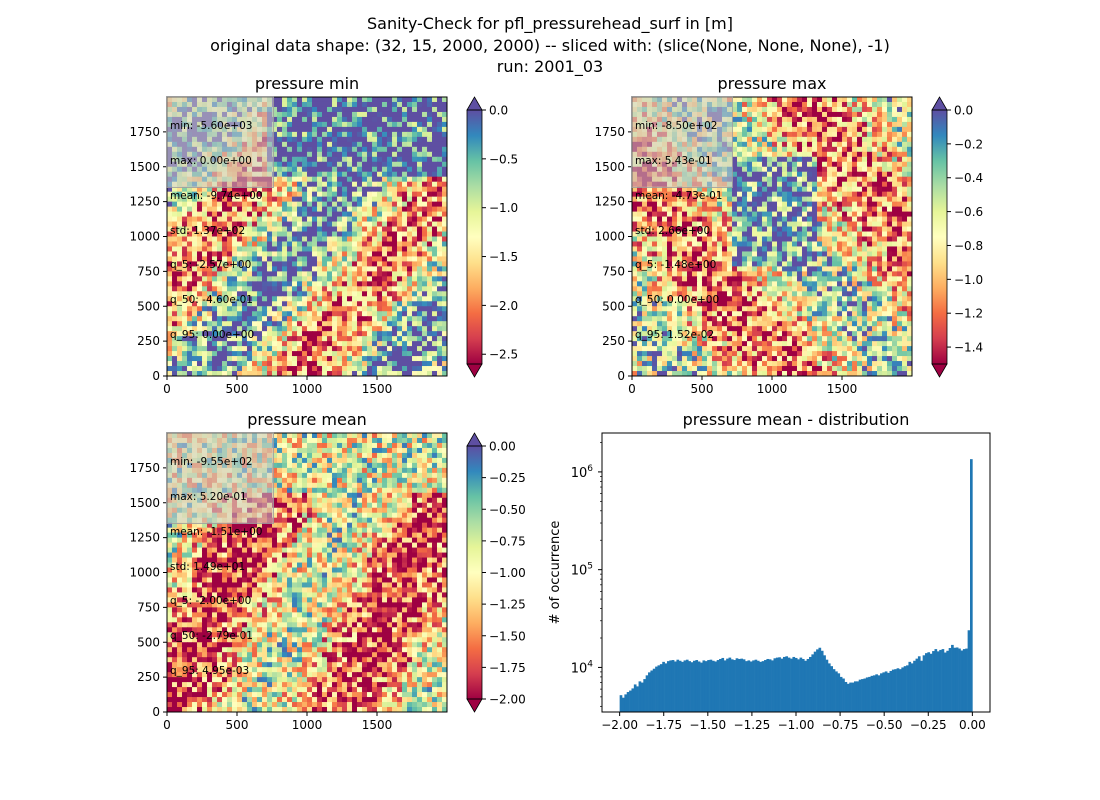 The height and width of the screenshot is (800, 1100). Describe the element at coordinates (492, 237) in the screenshot. I see `colorbar: 0.0 −0.5 −1.0 −1.5 −2.0 −2.5` at that location.